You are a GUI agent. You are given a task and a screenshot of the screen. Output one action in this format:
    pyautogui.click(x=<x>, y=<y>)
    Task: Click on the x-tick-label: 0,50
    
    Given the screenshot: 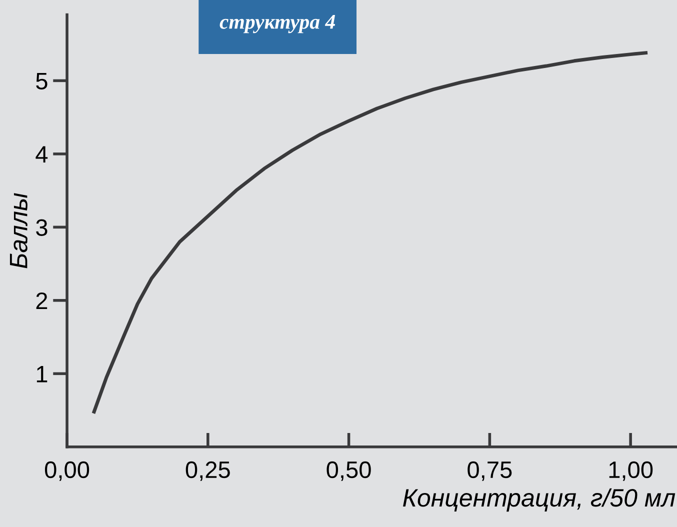 What is the action you would take?
    pyautogui.click(x=348, y=471)
    